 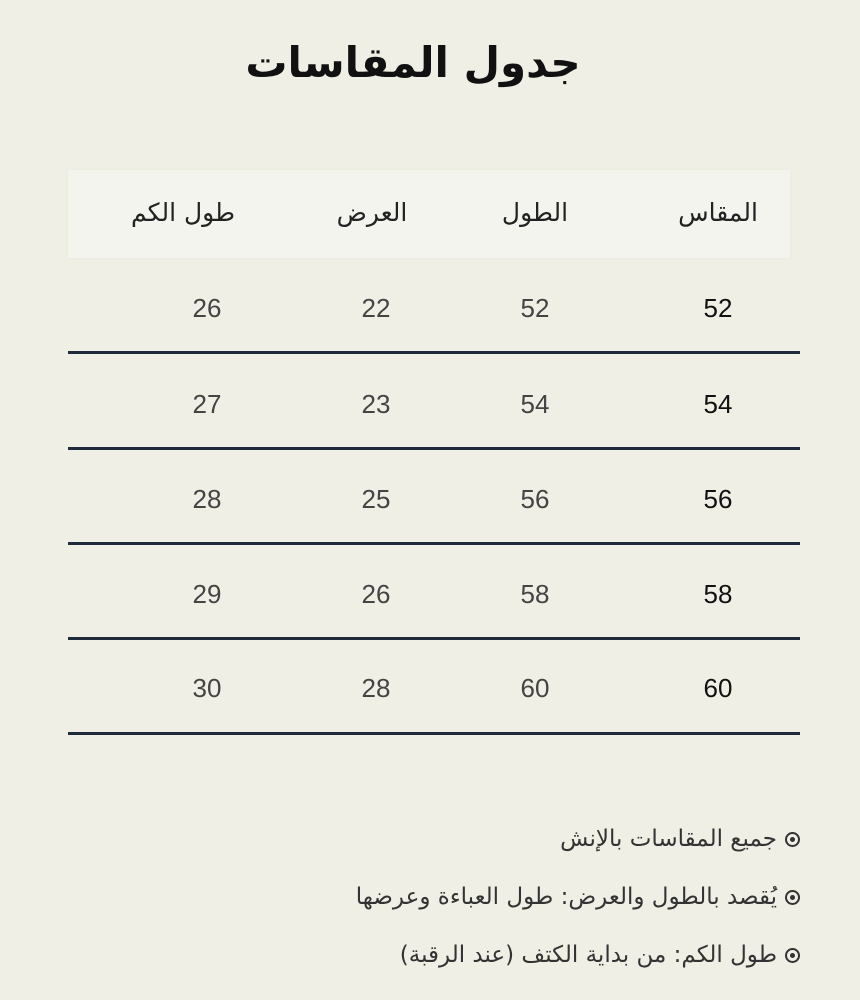 I want to click on cell-length: 56, so click(x=535, y=499).